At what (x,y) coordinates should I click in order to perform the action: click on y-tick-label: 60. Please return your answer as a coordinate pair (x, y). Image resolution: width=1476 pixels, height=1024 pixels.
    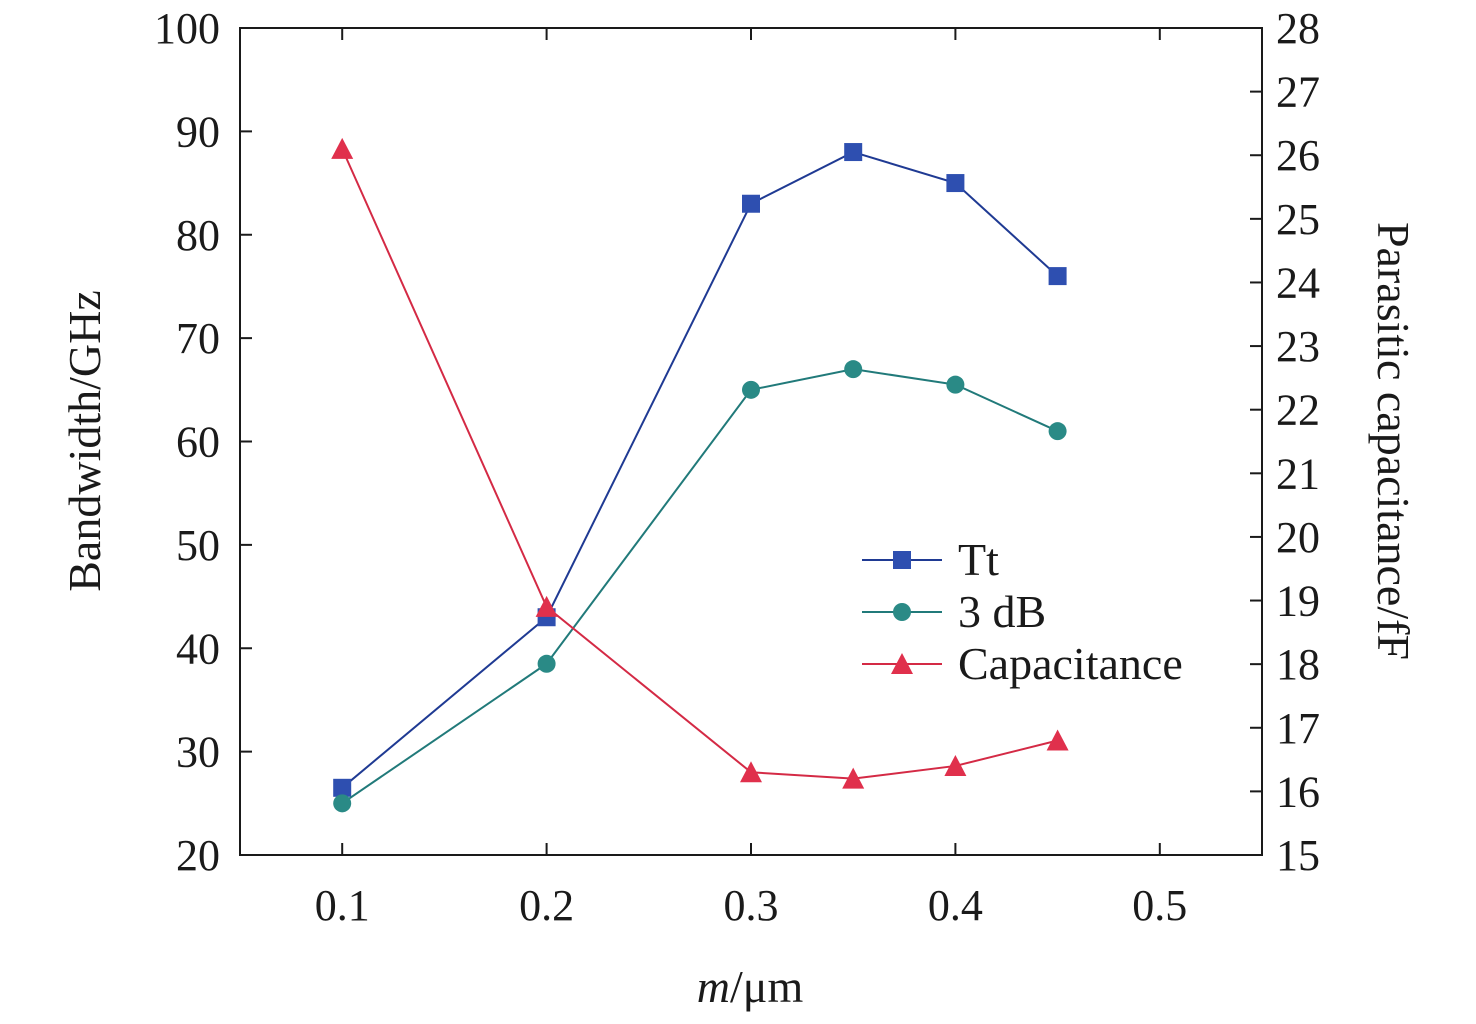
    Looking at the image, I should click on (198, 442).